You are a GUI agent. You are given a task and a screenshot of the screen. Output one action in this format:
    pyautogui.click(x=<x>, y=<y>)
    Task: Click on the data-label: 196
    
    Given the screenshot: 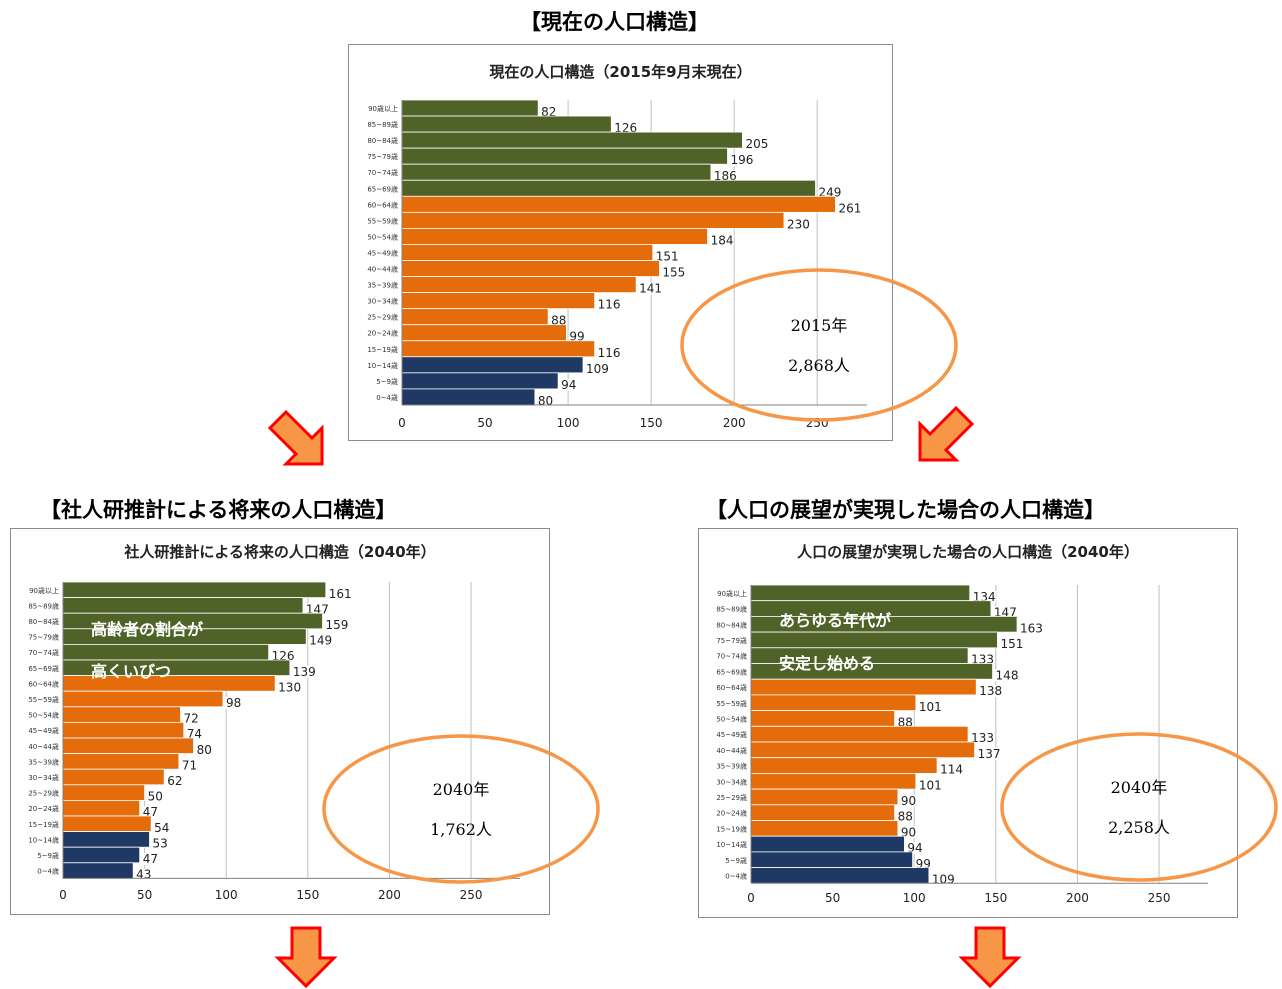 What is the action you would take?
    pyautogui.click(x=742, y=160)
    